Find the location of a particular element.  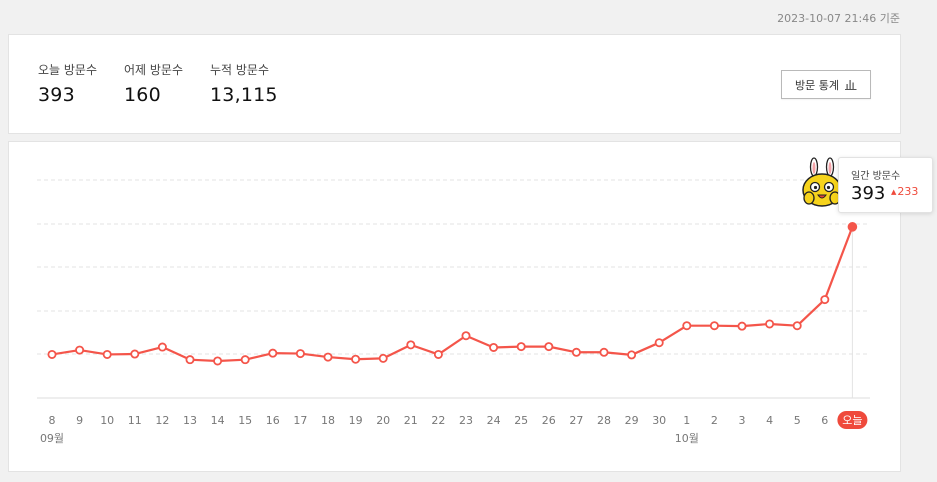

today-badge is located at coordinates (852, 420).